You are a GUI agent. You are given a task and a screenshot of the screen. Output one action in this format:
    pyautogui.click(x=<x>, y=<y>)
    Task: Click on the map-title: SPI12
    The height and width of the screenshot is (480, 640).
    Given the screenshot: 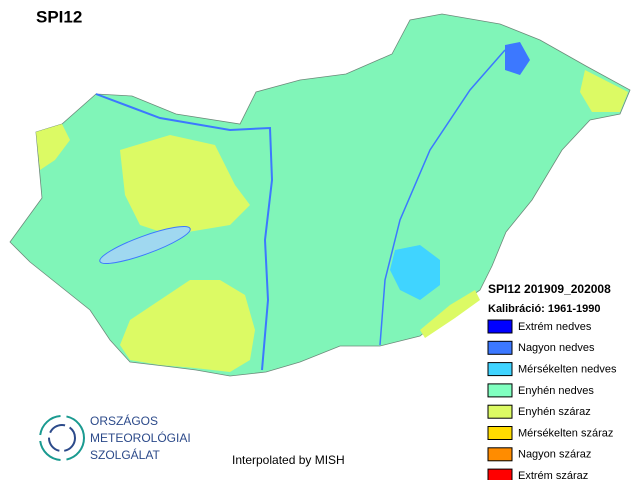 What is the action you would take?
    pyautogui.click(x=59, y=16)
    